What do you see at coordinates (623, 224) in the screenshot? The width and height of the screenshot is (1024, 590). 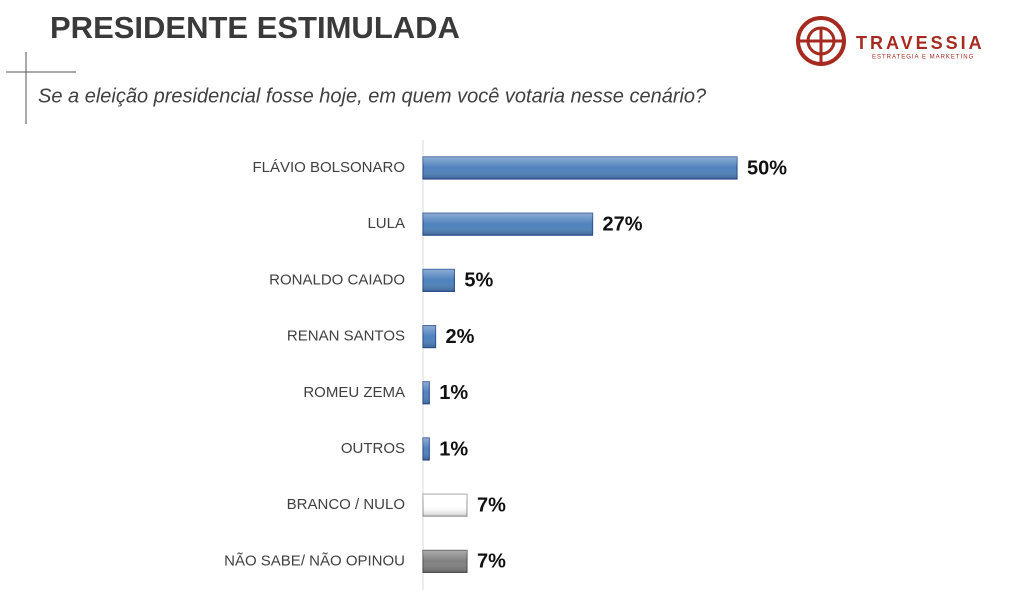 I see `value-label: 27%` at bounding box center [623, 224].